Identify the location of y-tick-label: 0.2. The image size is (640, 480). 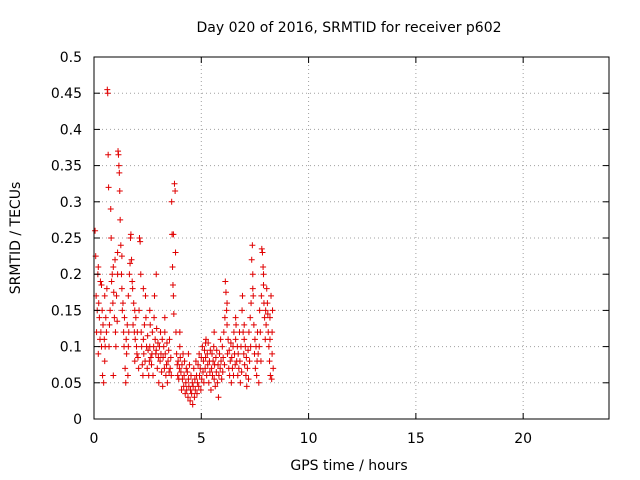
(71, 275).